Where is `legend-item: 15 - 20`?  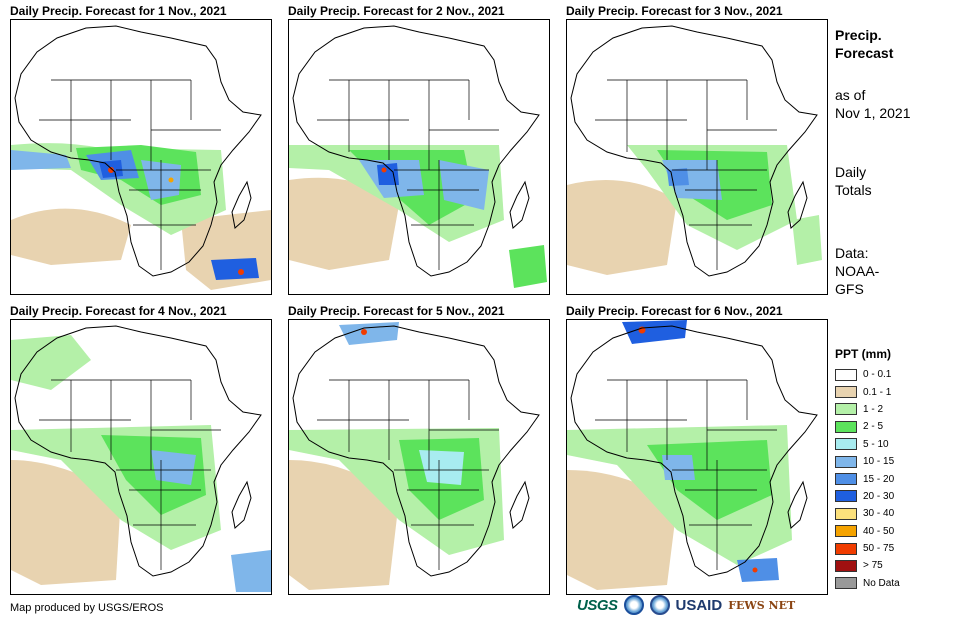 legend-item: 15 - 20 is located at coordinates (867, 478).